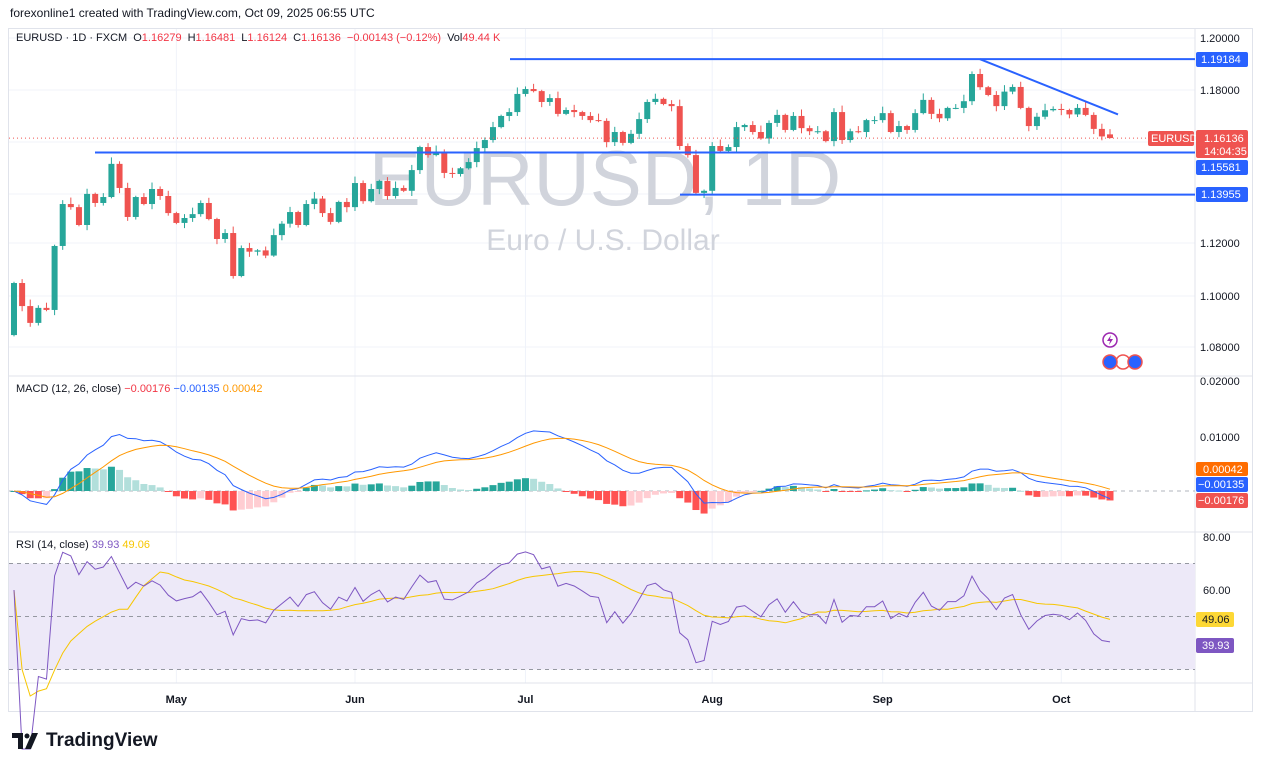  What do you see at coordinates (1049, 87) in the screenshot?
I see `trendline` at bounding box center [1049, 87].